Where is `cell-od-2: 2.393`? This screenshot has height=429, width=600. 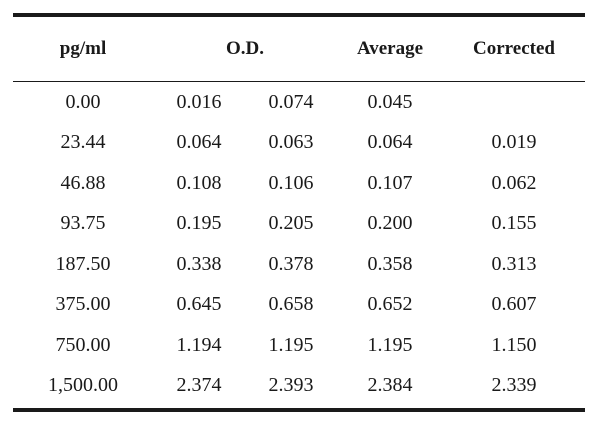 cell-od-2: 2.393 is located at coordinates (291, 385).